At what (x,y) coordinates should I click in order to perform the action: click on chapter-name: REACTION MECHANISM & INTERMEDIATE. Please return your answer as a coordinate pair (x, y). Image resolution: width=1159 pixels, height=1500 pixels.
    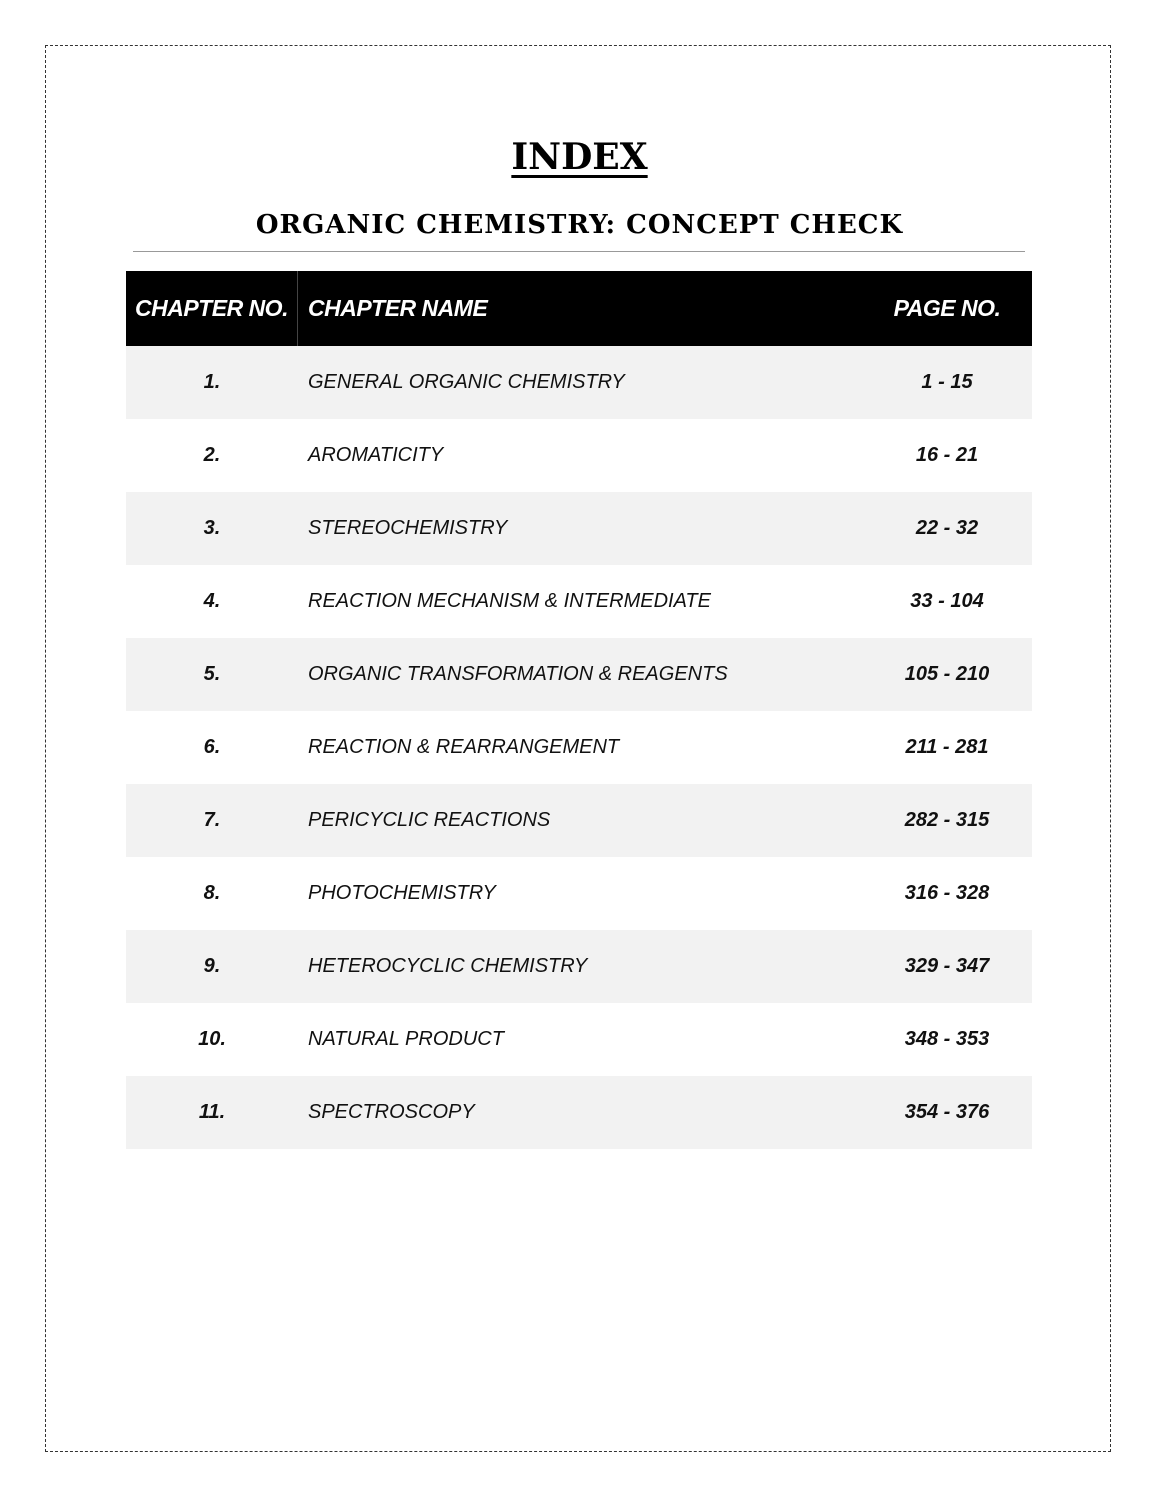
    Looking at the image, I should click on (509, 601).